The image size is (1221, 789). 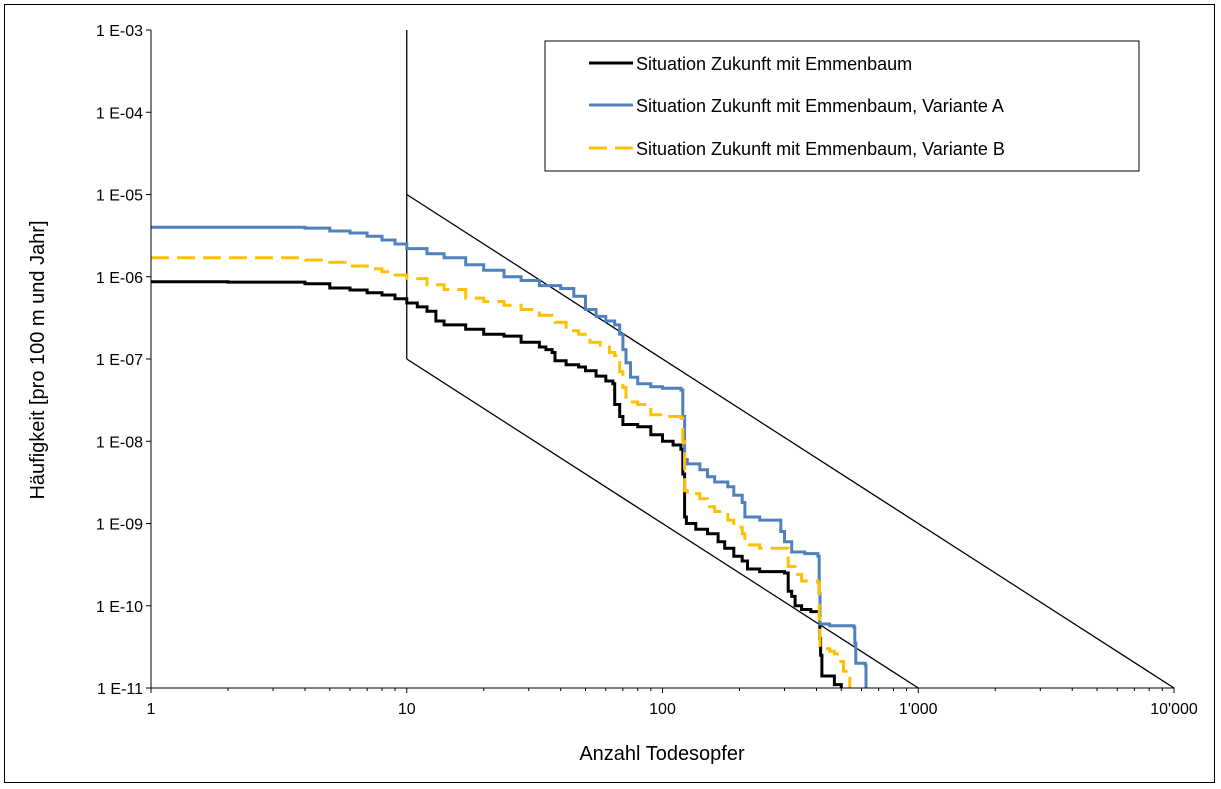 I want to click on y-tick-label: 1 E-08, so click(x=119, y=442).